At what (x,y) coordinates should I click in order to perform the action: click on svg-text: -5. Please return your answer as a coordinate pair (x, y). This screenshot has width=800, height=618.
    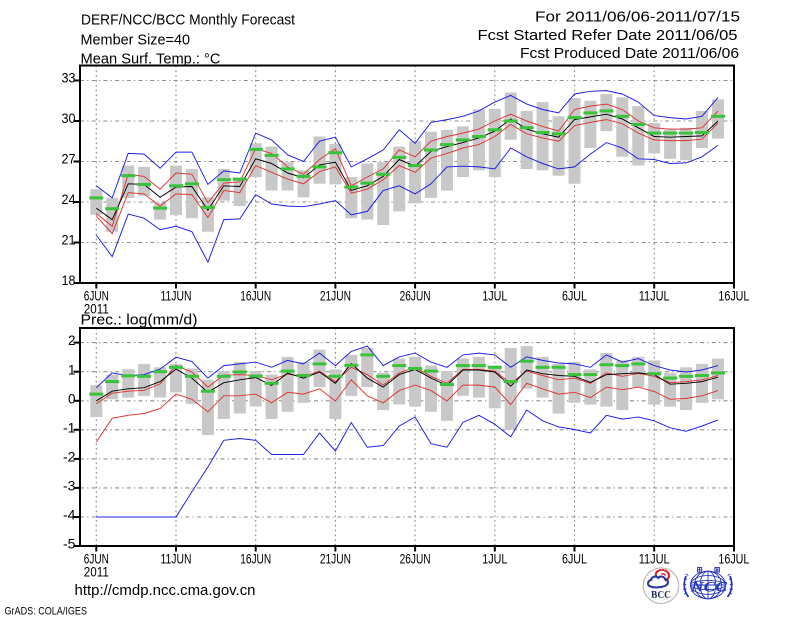
    Looking at the image, I should click on (69, 544).